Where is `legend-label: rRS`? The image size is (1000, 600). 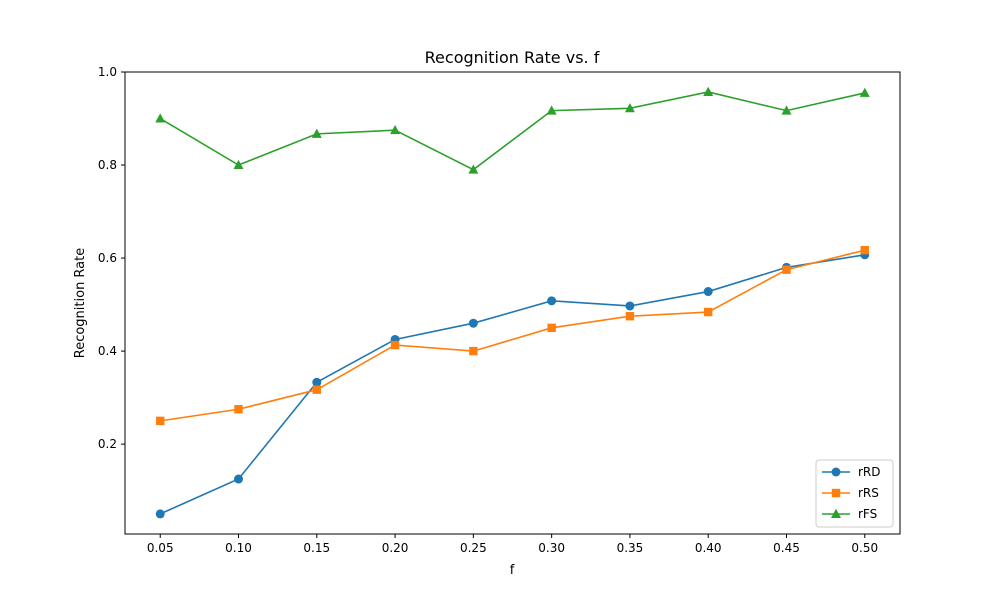
legend-label: rRS is located at coordinates (868, 493).